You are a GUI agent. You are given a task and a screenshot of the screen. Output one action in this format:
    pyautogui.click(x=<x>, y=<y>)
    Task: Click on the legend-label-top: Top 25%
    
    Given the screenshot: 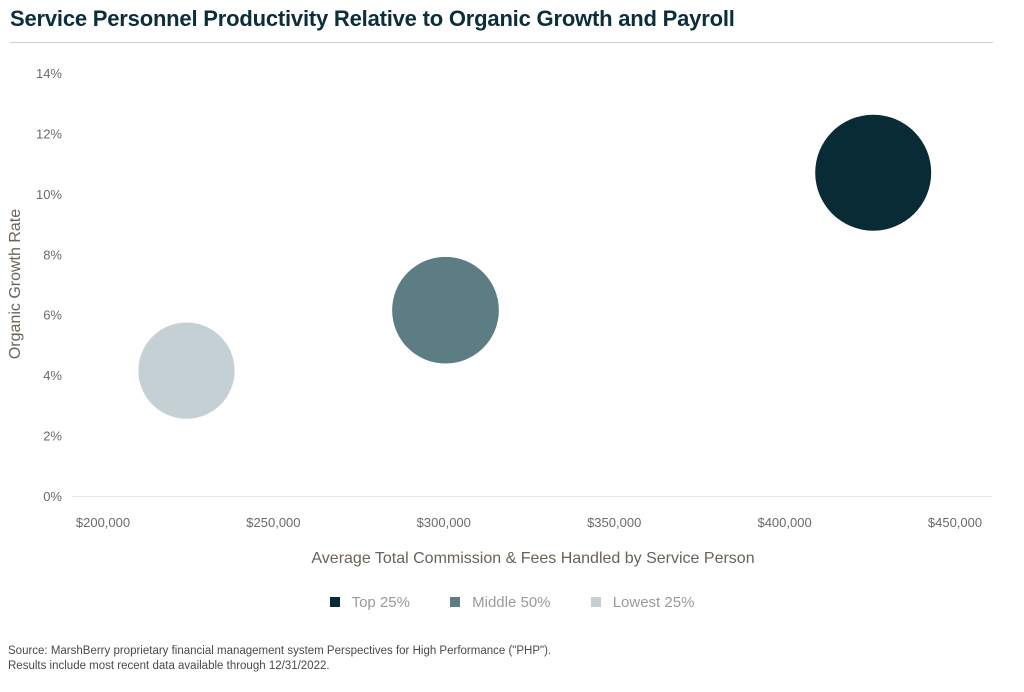 What is the action you would take?
    pyautogui.click(x=380, y=602)
    